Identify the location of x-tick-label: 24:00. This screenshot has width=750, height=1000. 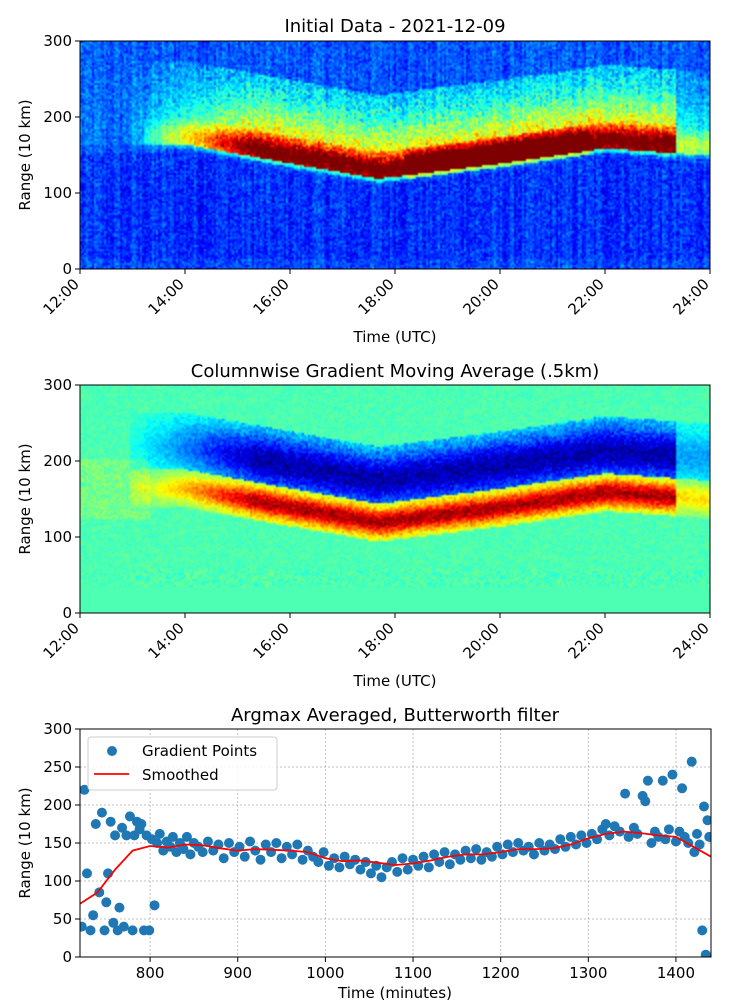
(691, 296).